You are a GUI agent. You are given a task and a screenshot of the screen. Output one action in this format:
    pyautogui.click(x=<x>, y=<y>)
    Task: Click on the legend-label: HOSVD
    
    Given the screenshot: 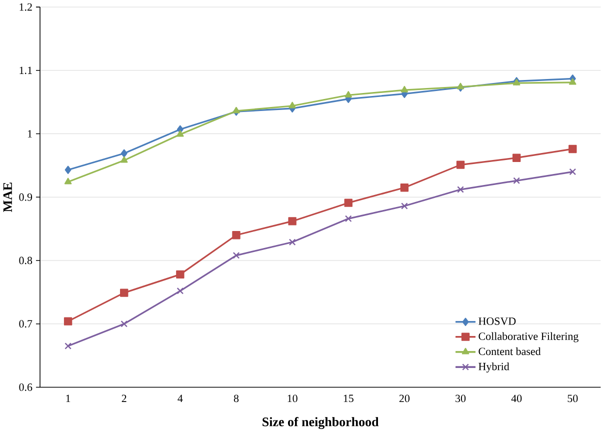 What is the action you would take?
    pyautogui.click(x=497, y=321)
    